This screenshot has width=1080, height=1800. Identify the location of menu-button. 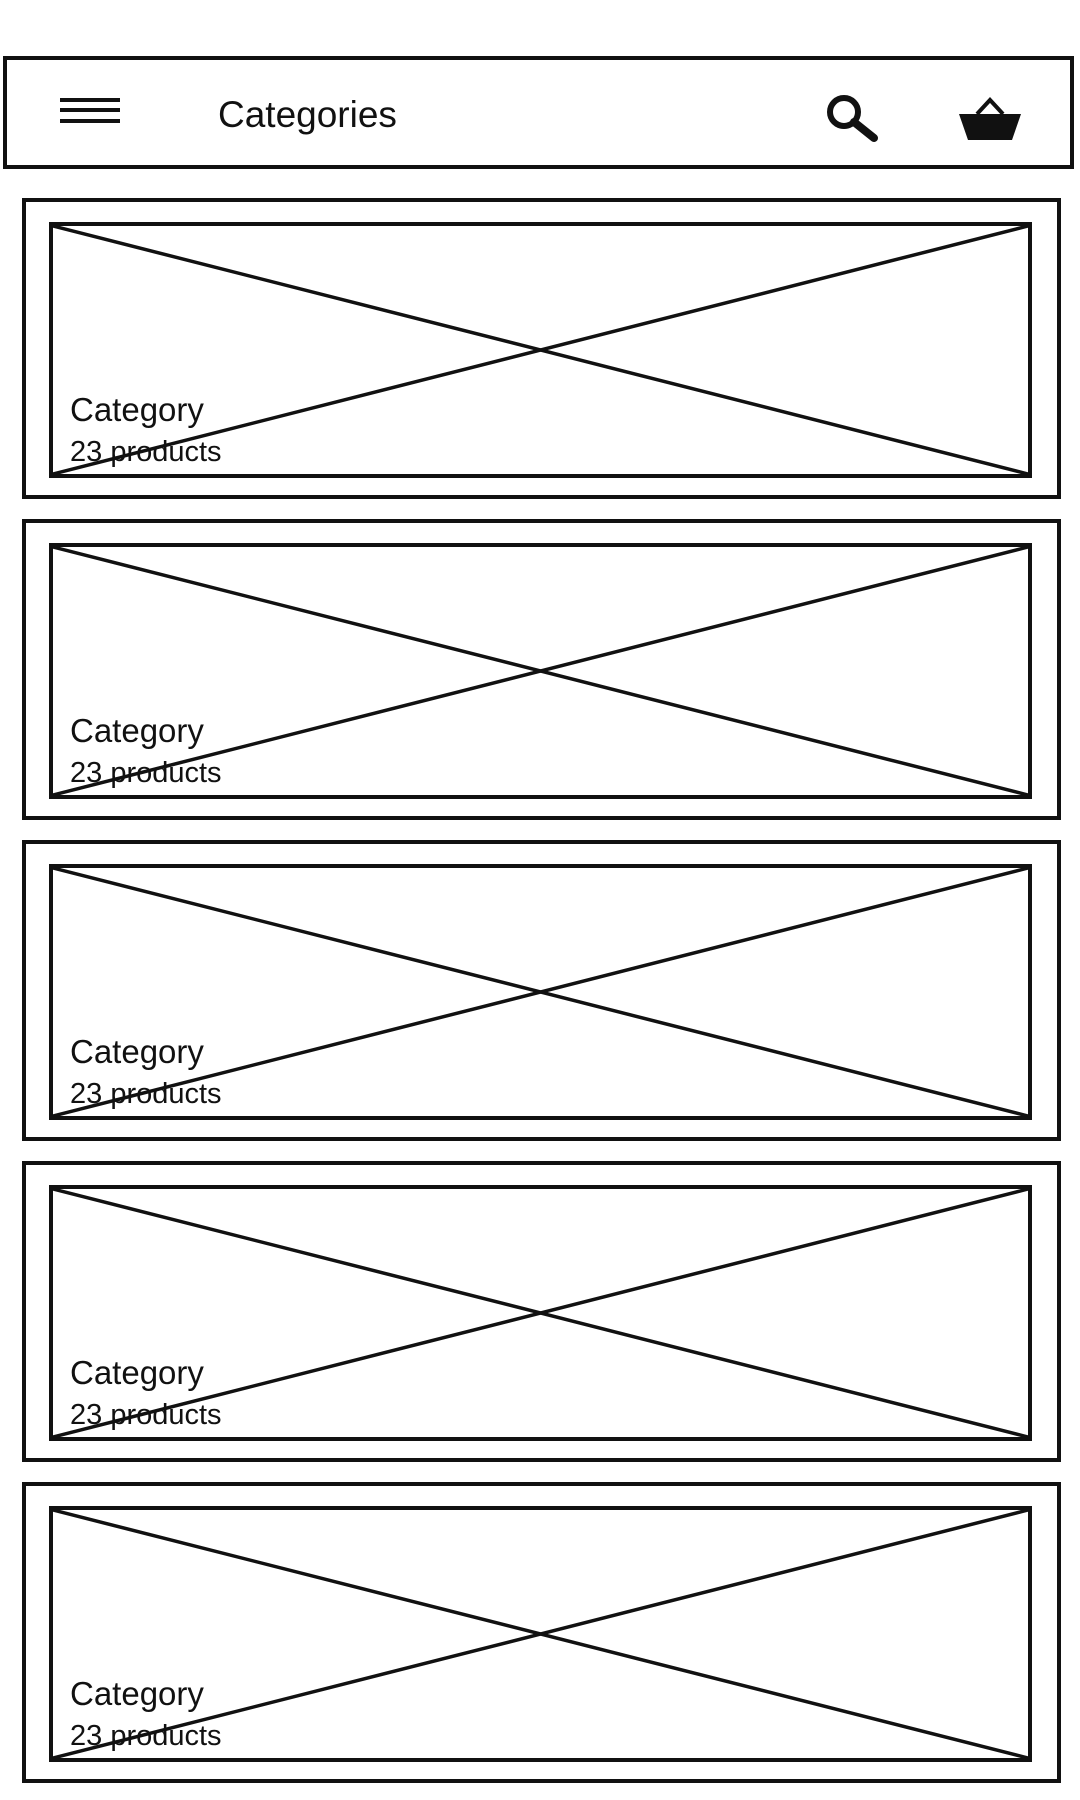
(92, 114).